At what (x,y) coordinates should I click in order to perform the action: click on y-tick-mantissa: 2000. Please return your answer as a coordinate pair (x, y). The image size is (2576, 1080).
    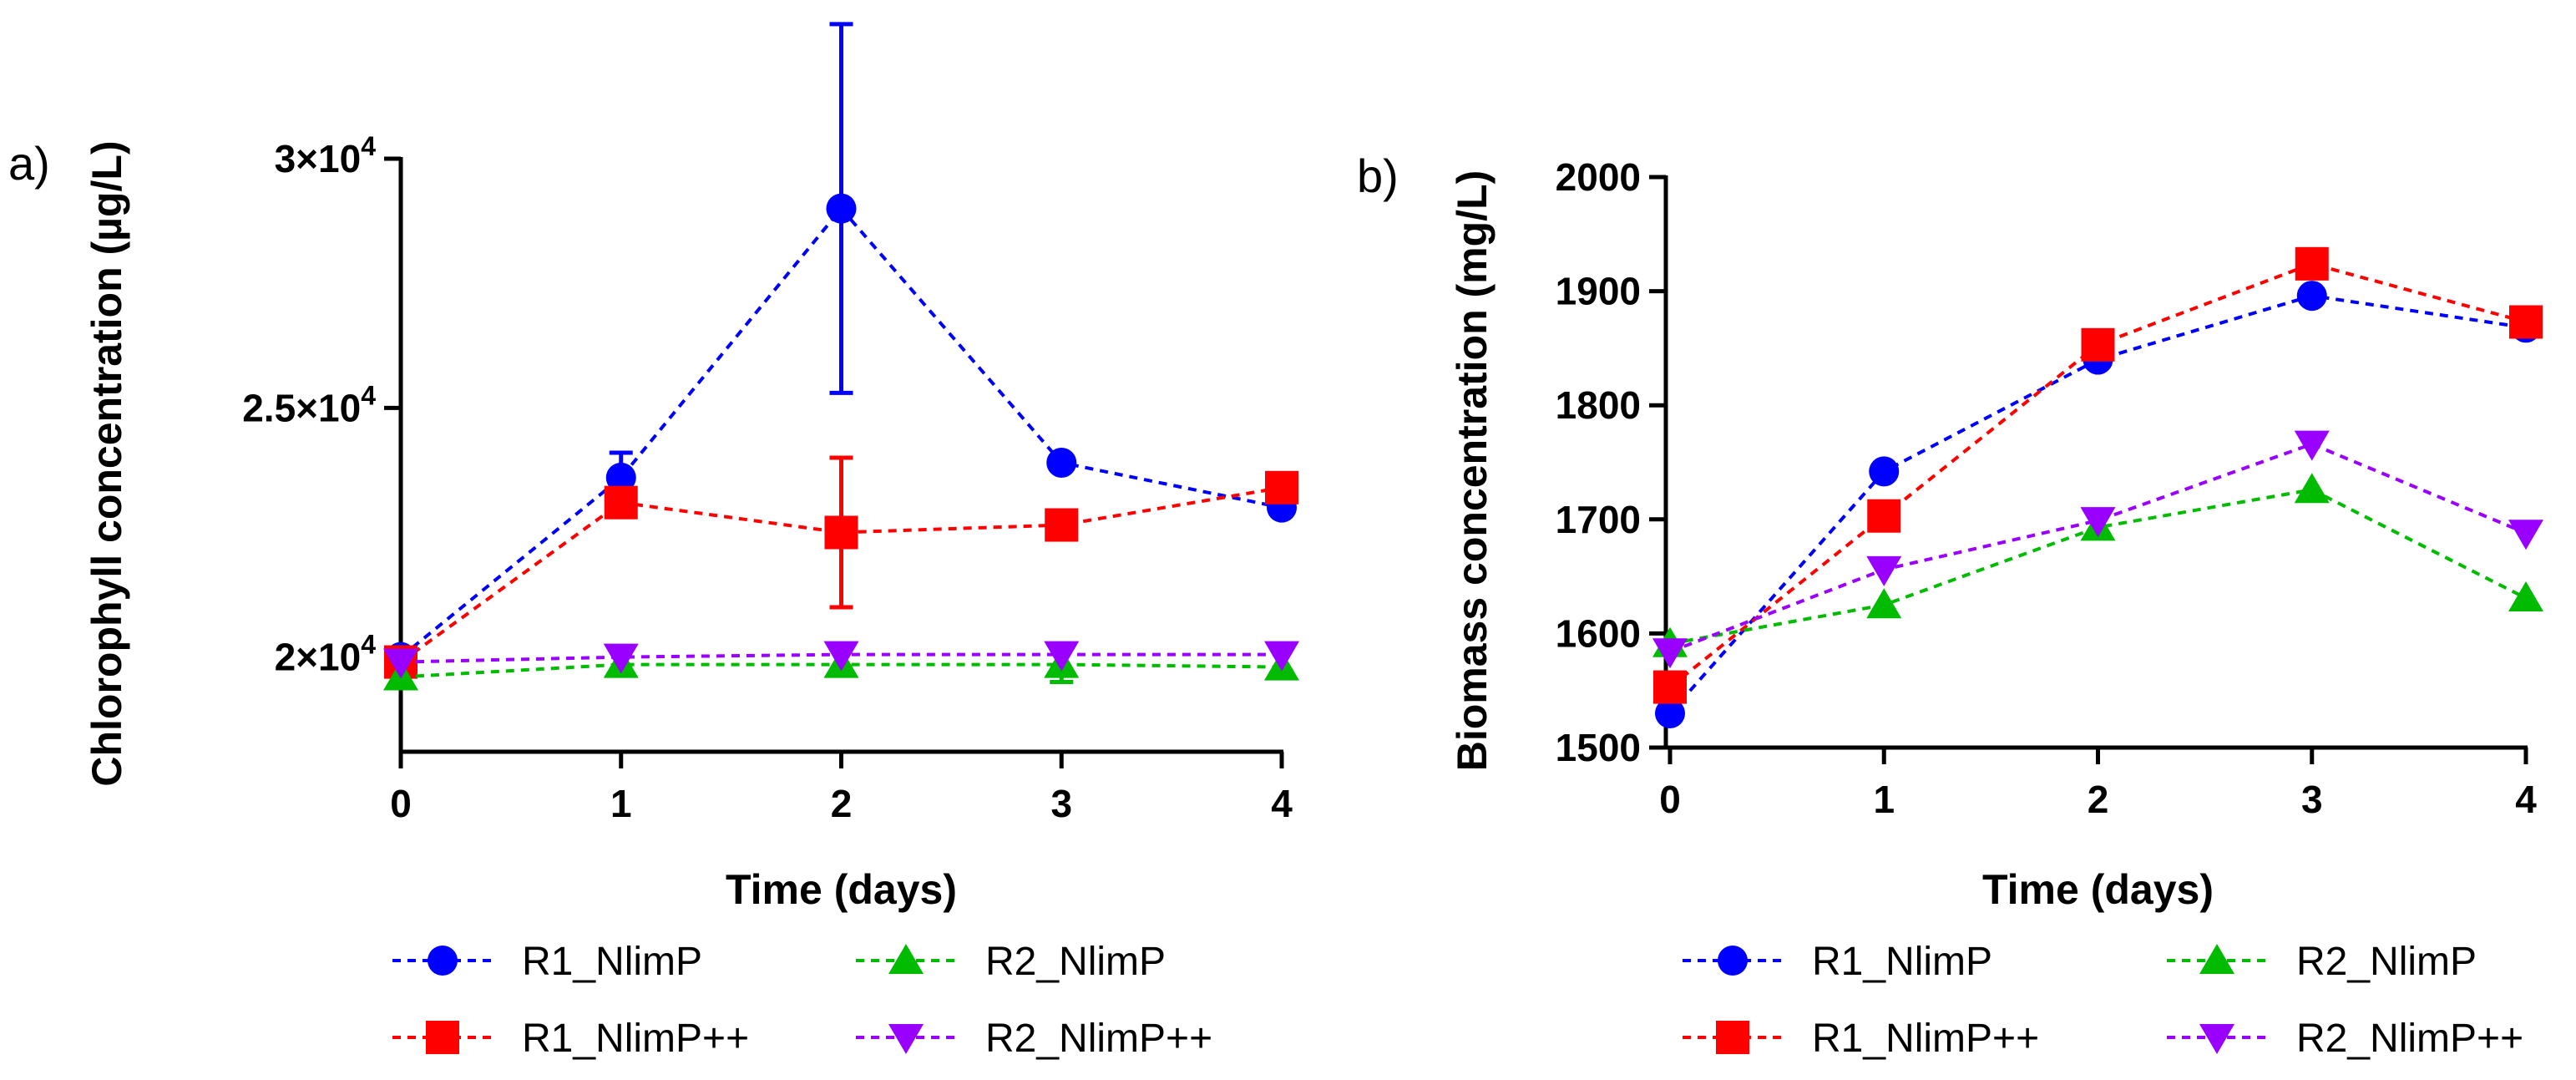
    Looking at the image, I should click on (1598, 177).